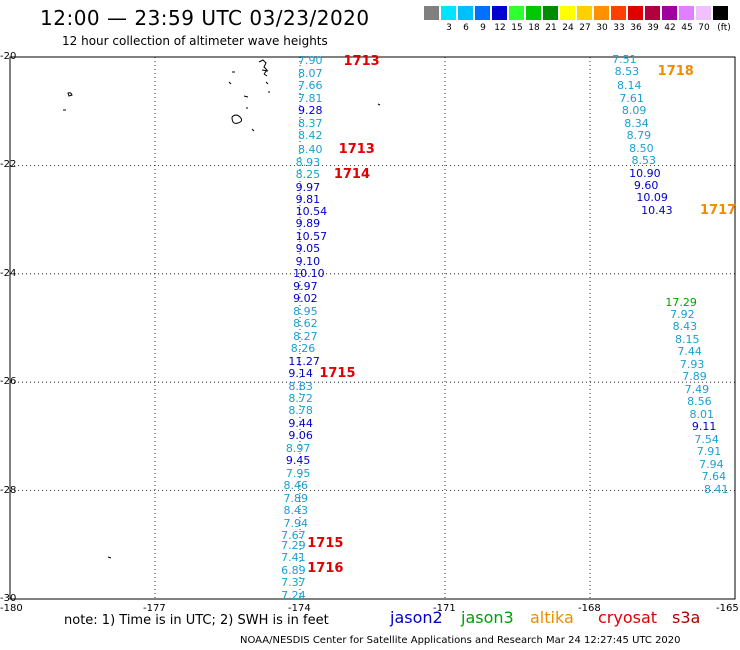  What do you see at coordinates (675, 72) in the screenshot?
I see `pass-time-label: 1718` at bounding box center [675, 72].